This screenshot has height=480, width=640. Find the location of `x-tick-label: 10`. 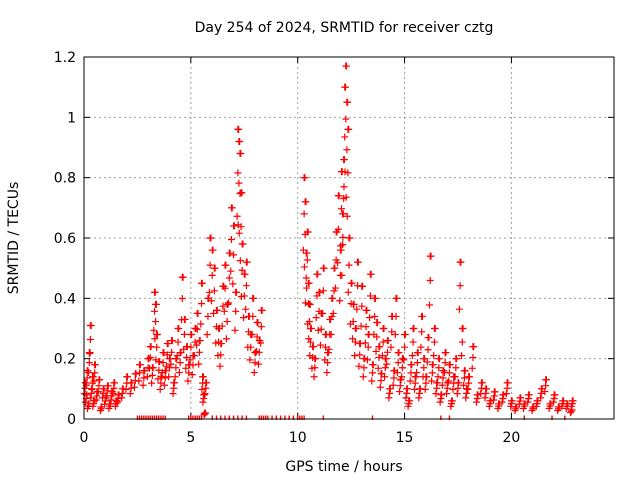

x-tick-label: 10 is located at coordinates (298, 438).